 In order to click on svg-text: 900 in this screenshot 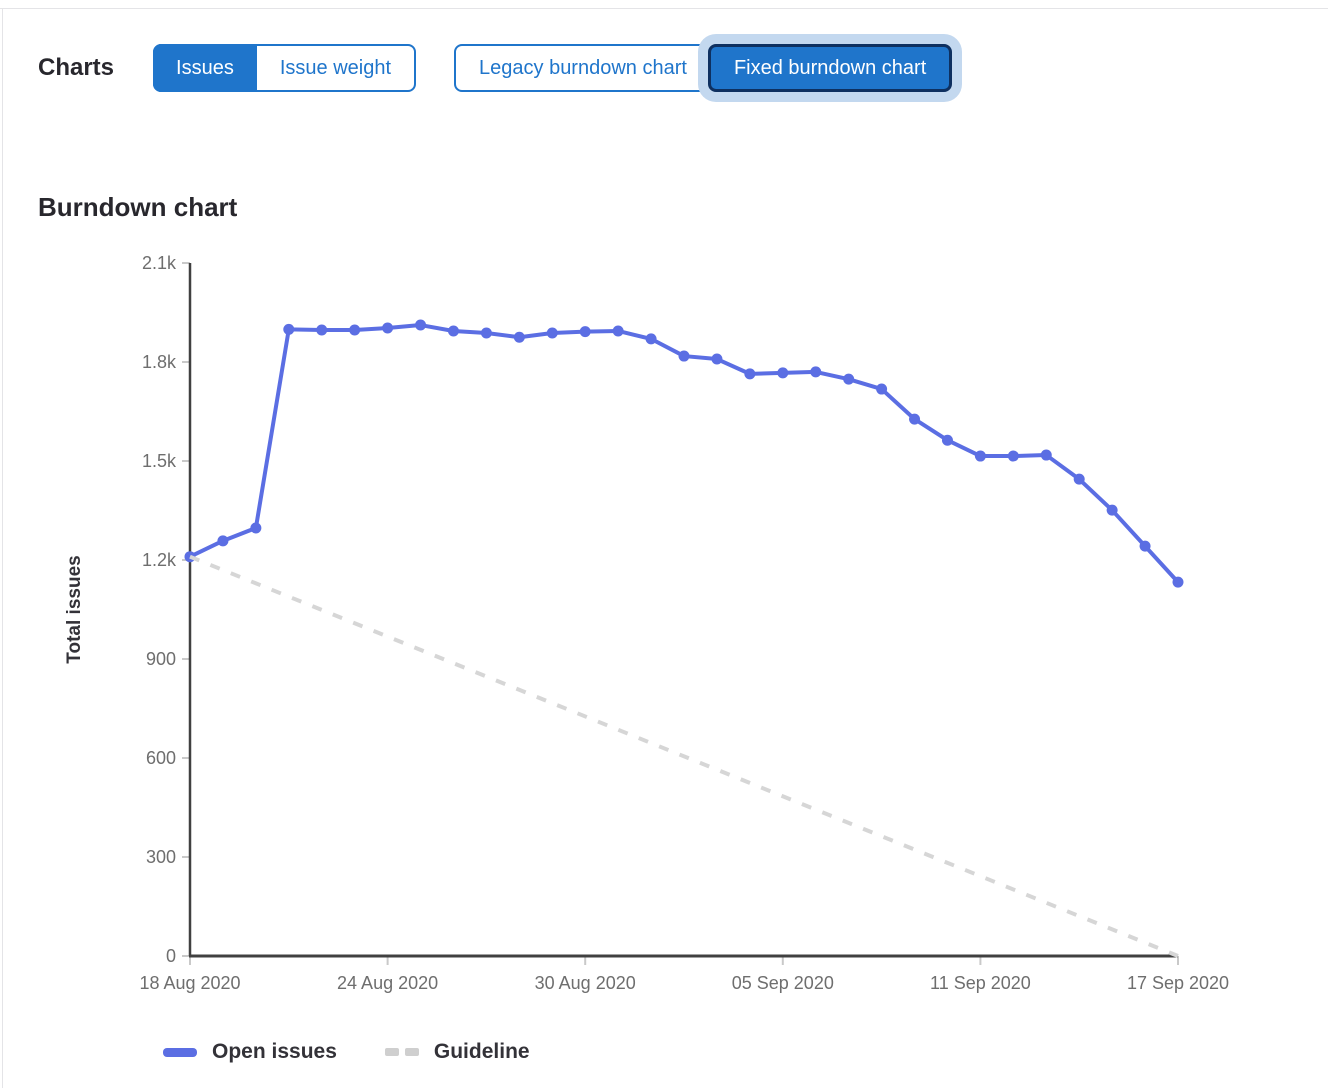, I will do `click(161, 659)`.